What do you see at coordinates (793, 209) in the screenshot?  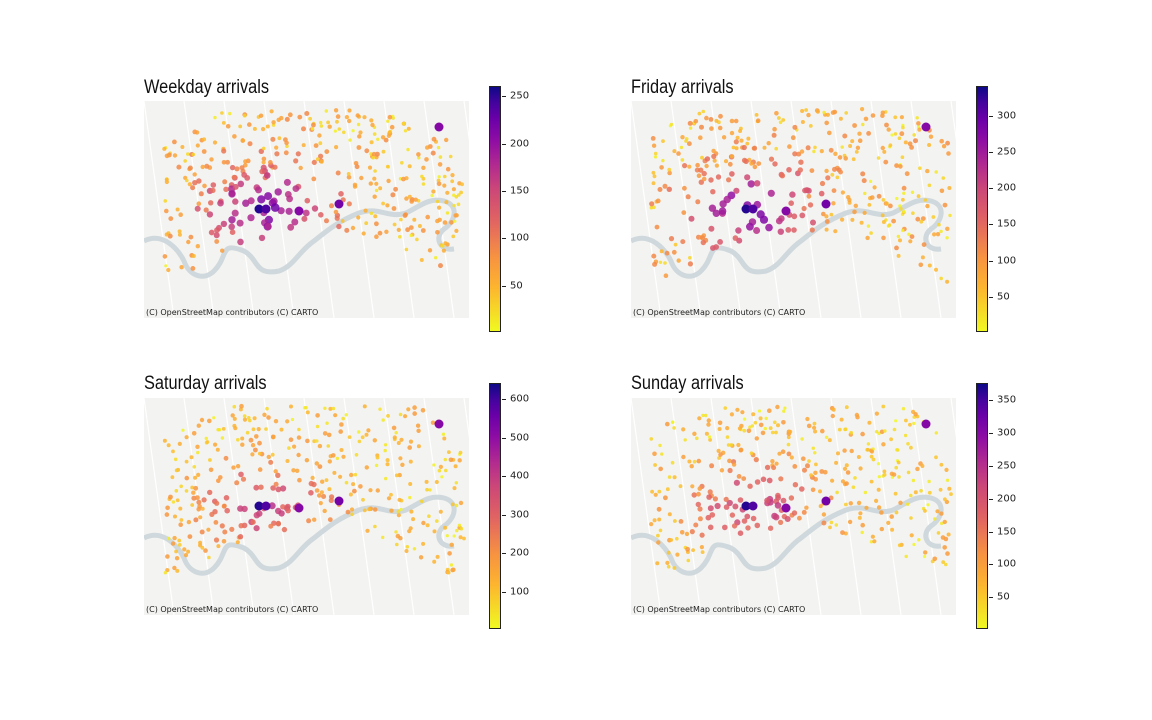 I see `map-friday: (C) OpenStreetMap contributors (C) CARTO` at bounding box center [793, 209].